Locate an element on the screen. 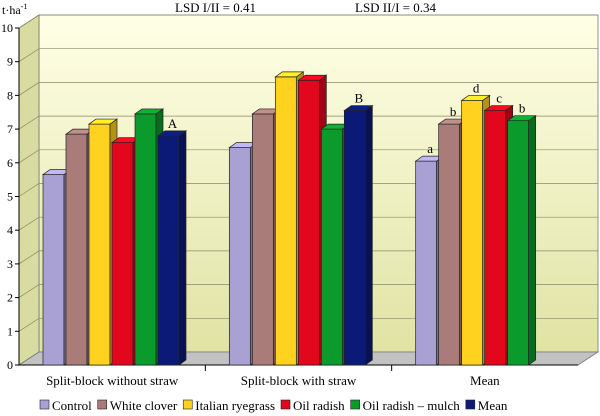 The image size is (600, 416). y-tick-label: 7 is located at coordinates (10, 129).